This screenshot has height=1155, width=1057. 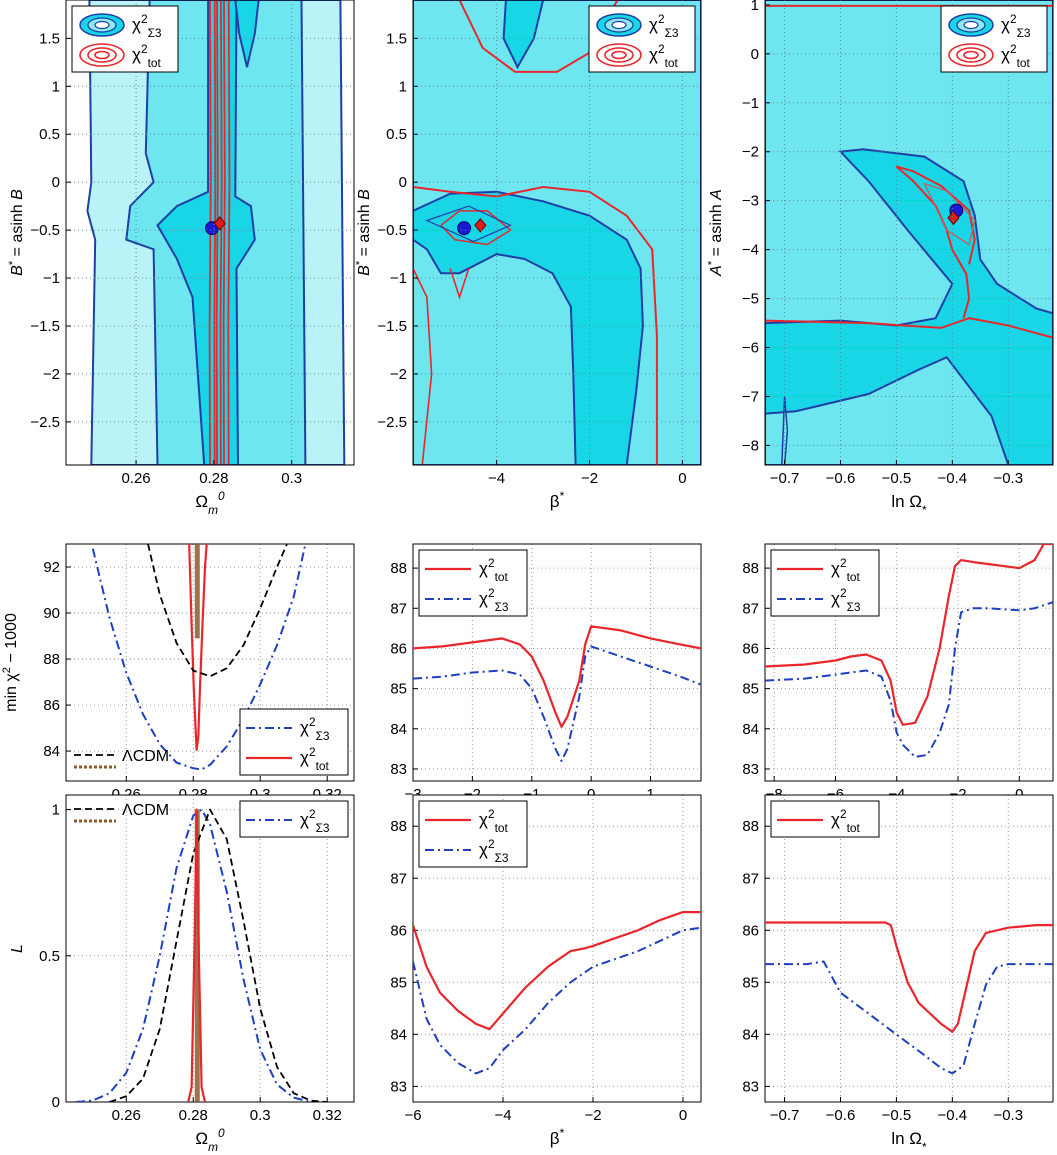 I want to click on x-tick-label: −0.3, so click(x=1008, y=1115).